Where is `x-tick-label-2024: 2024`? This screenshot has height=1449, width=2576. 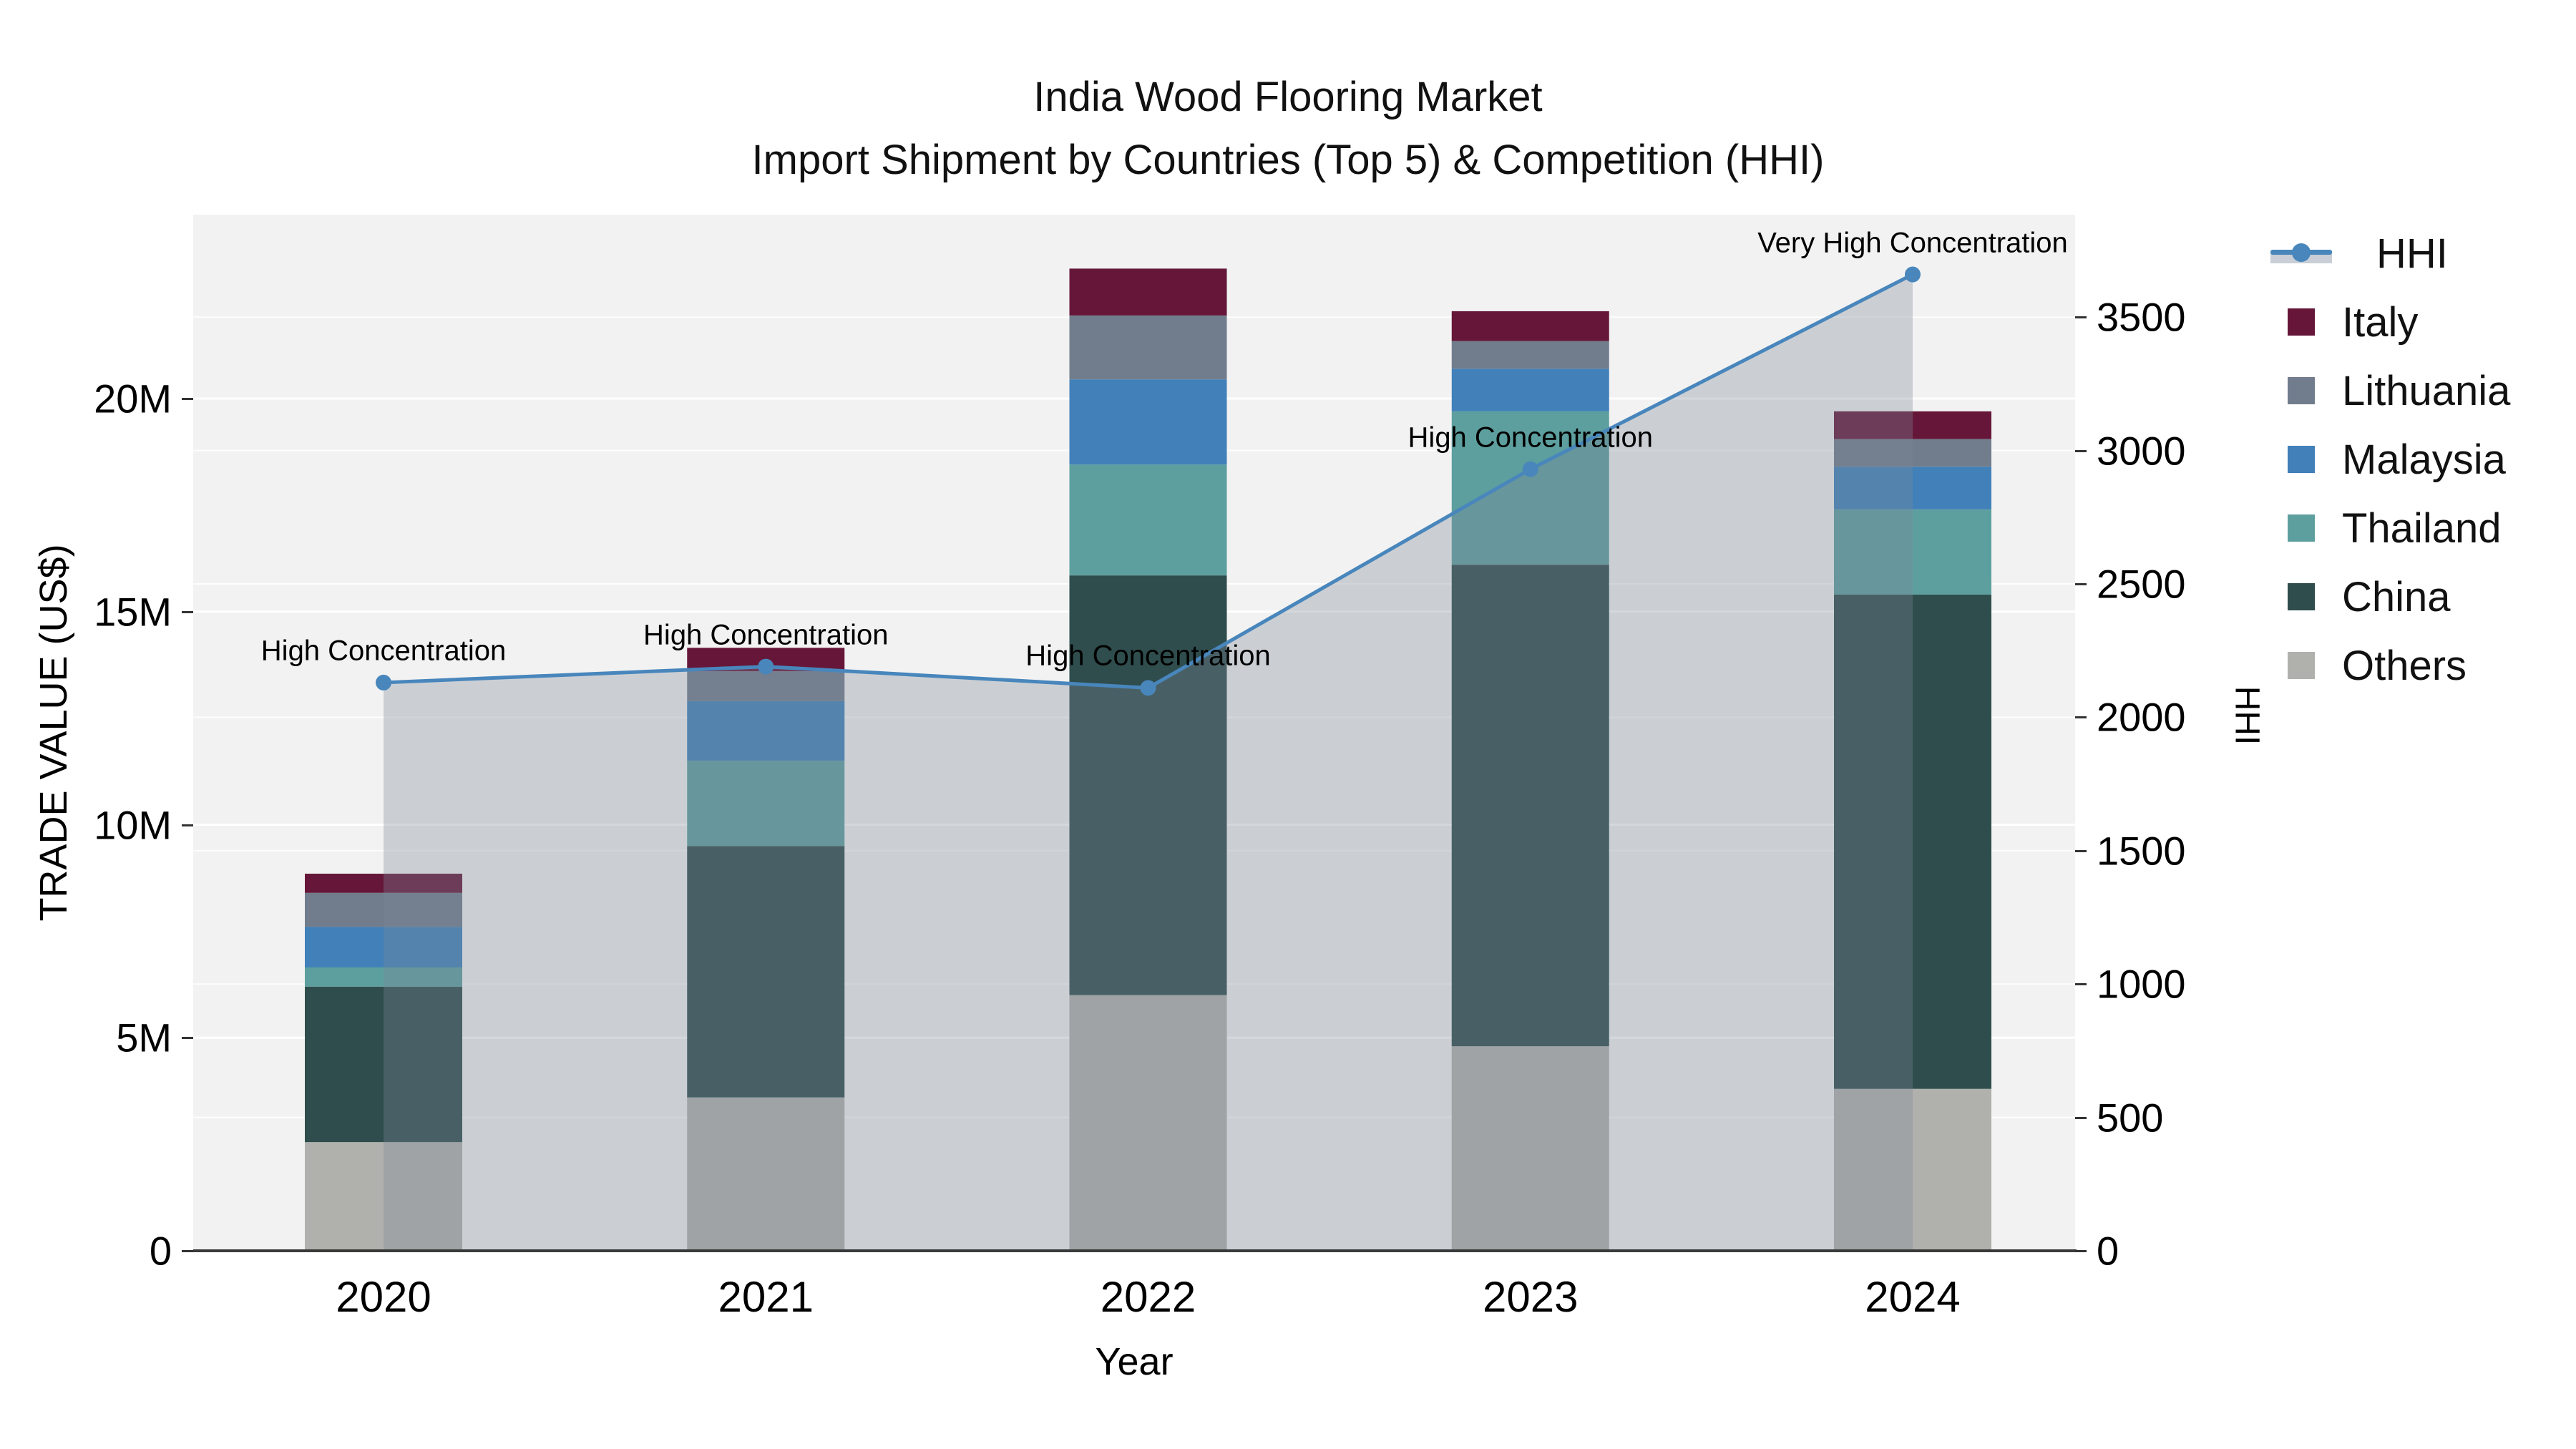
x-tick-label-2024: 2024 is located at coordinates (1913, 1297).